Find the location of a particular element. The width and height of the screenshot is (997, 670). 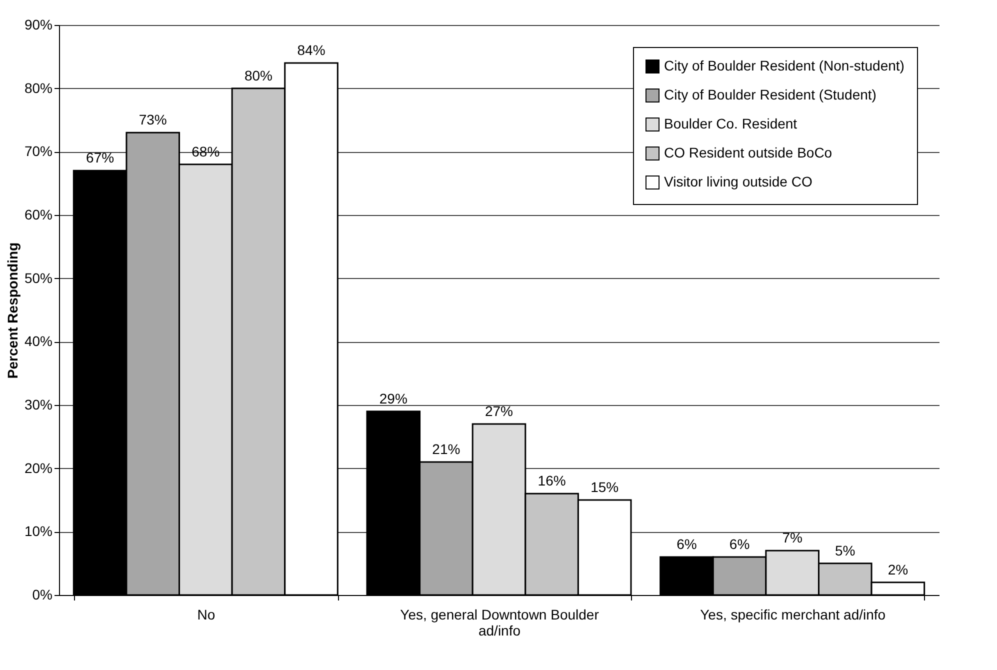

legend-label: Visitor living outside CO is located at coordinates (738, 182).